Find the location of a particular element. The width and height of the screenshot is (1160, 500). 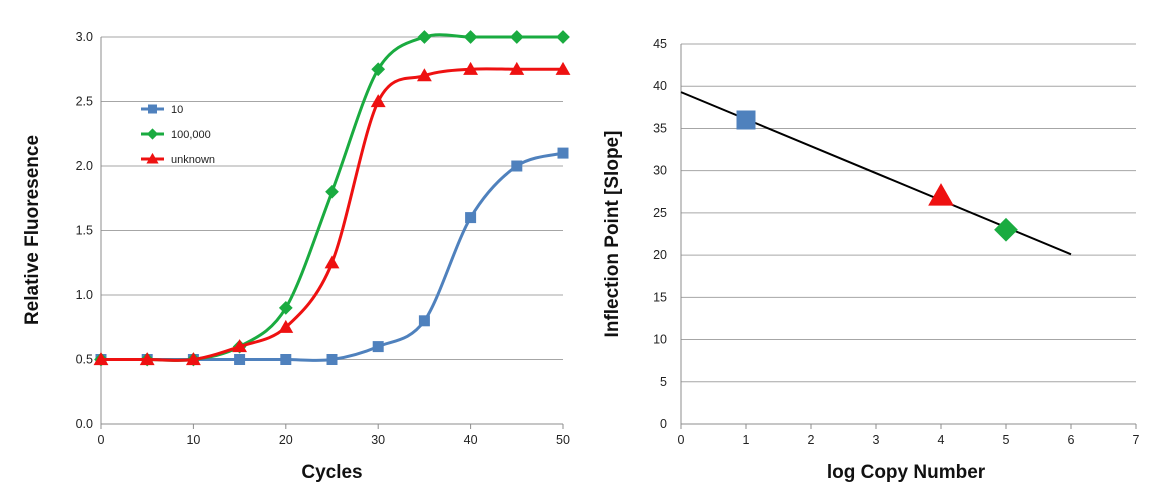

y-tick-label: 45 is located at coordinates (660, 44).